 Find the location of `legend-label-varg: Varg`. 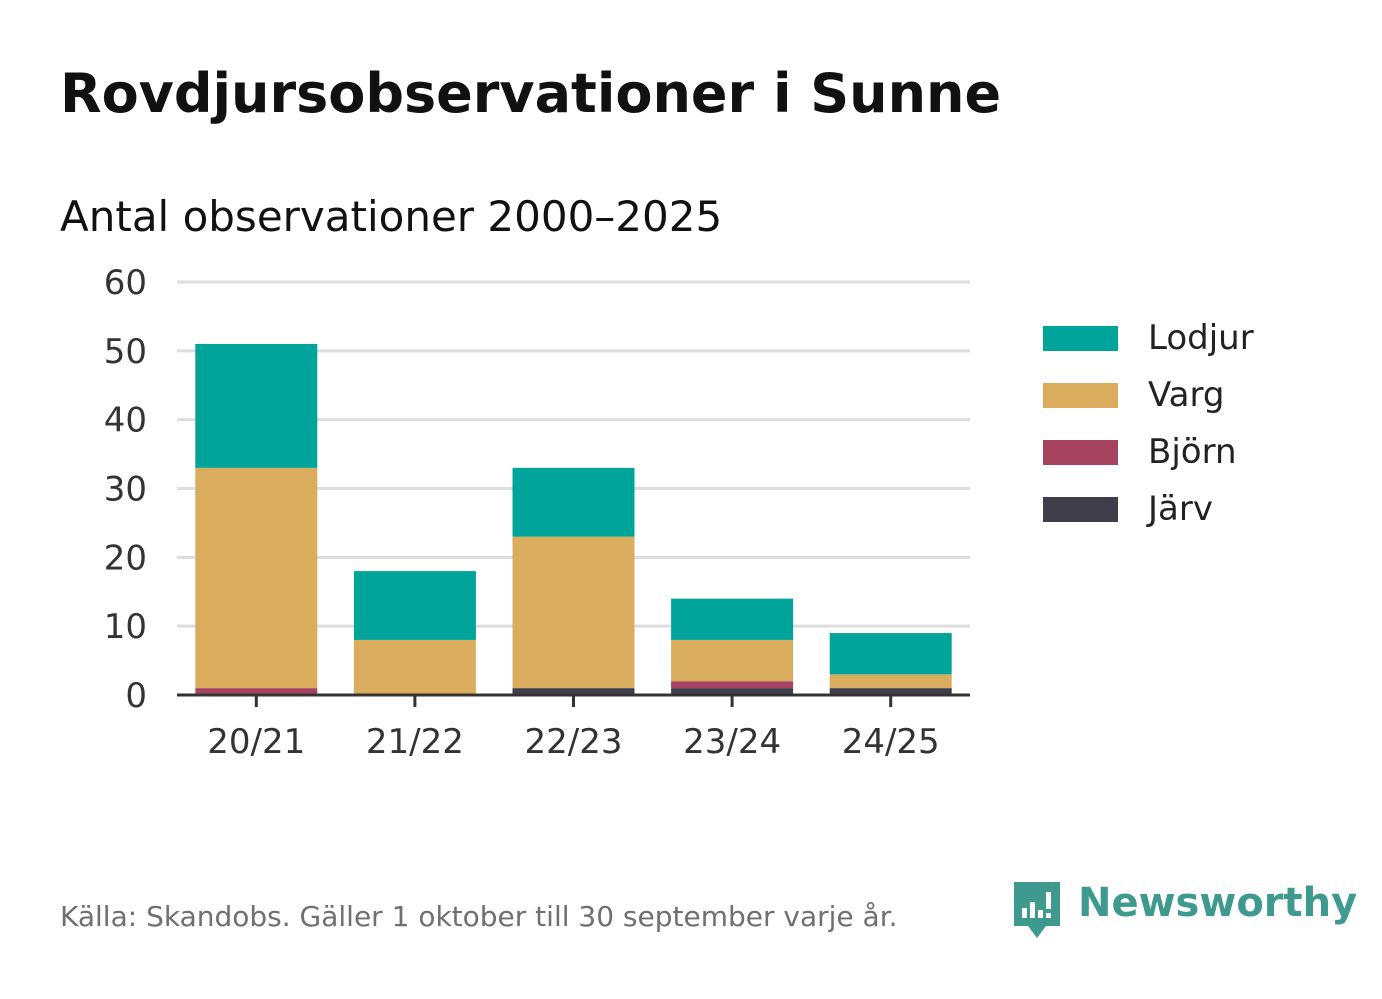

legend-label-varg: Varg is located at coordinates (1186, 395).